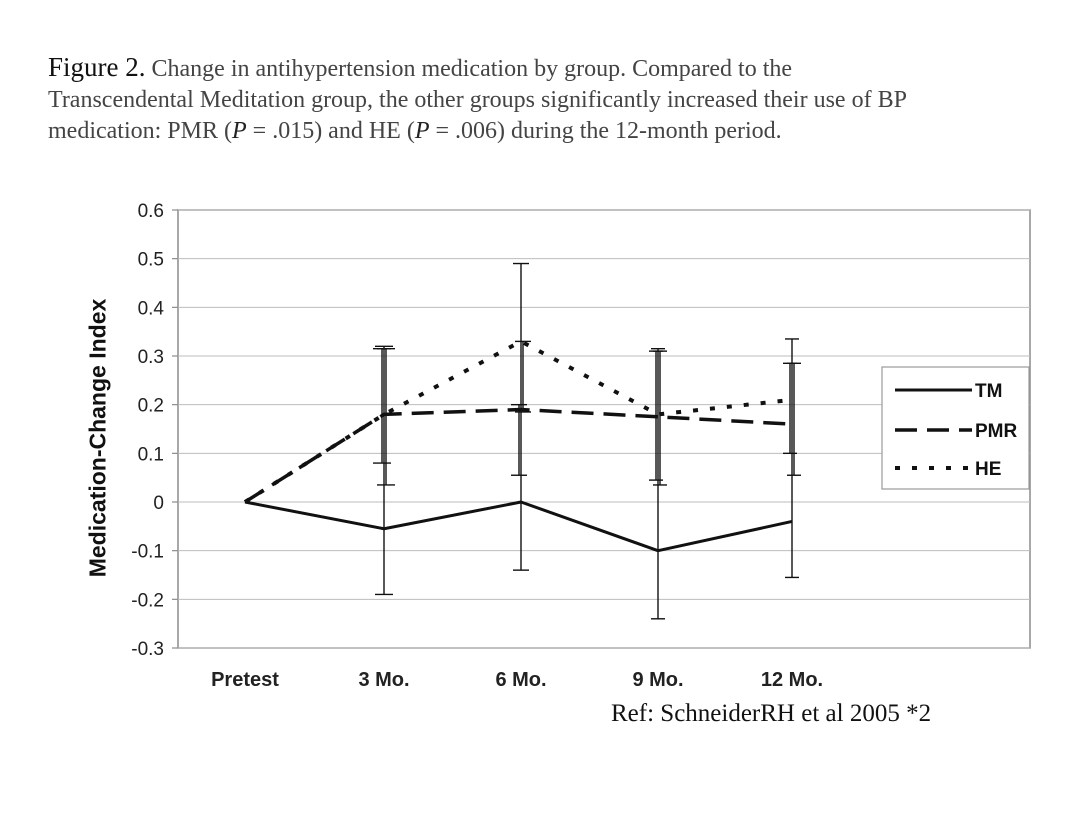  Describe the element at coordinates (151, 454) in the screenshot. I see `y-tick-label: 0.1` at that location.